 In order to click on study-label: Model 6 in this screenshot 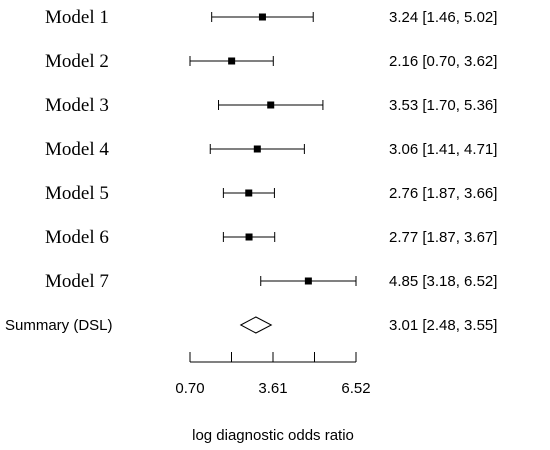, I will do `click(77, 237)`.